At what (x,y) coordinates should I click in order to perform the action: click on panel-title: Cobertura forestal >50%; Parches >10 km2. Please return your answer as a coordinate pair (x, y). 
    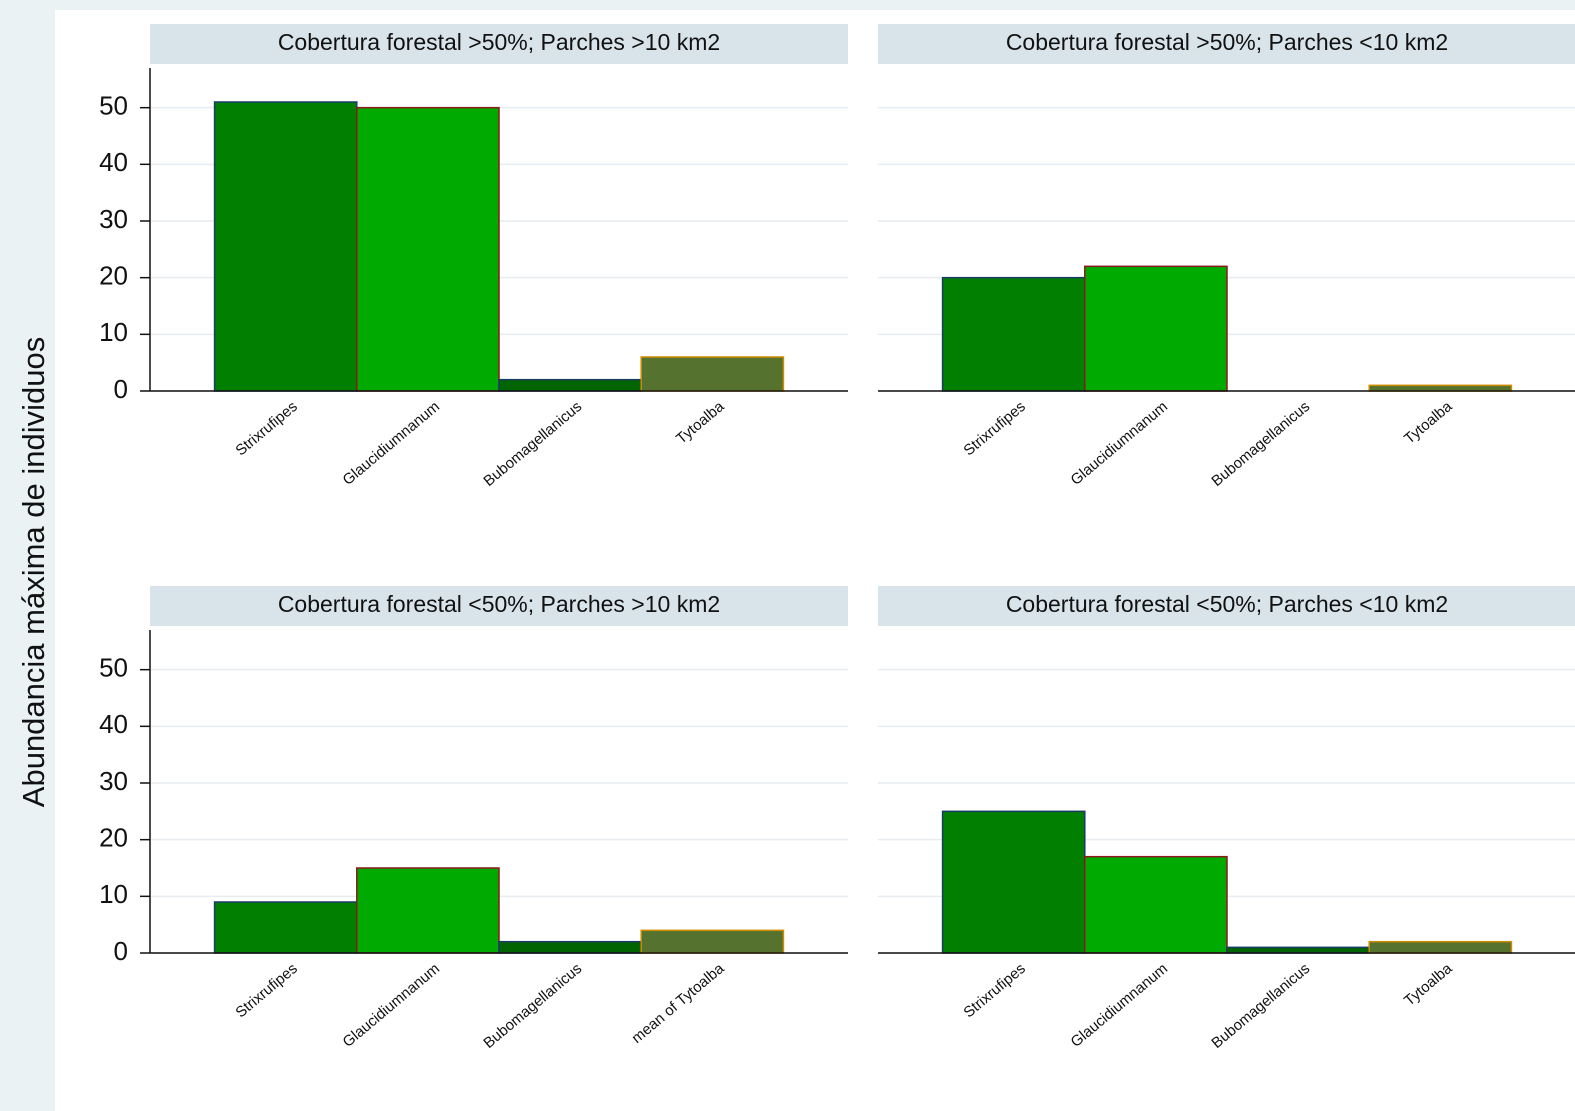
    Looking at the image, I should click on (499, 42).